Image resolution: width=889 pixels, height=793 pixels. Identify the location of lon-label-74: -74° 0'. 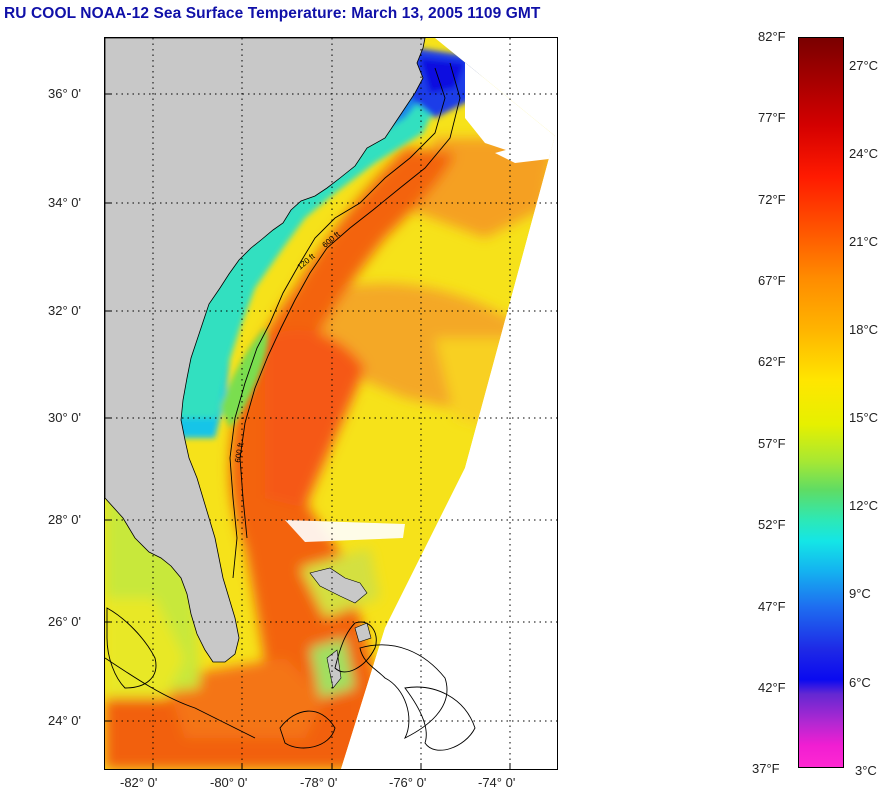
(497, 782).